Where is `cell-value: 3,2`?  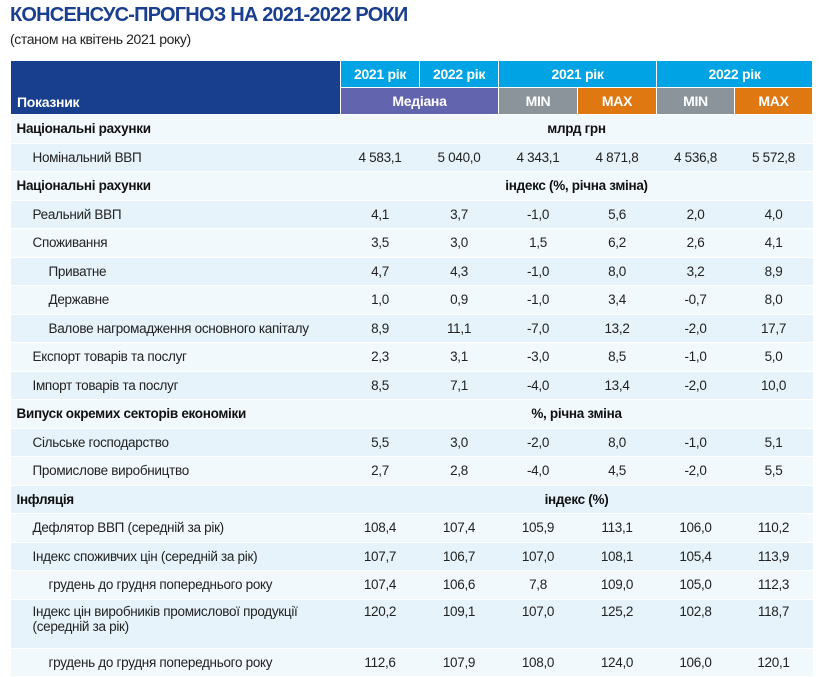 cell-value: 3,2 is located at coordinates (695, 271).